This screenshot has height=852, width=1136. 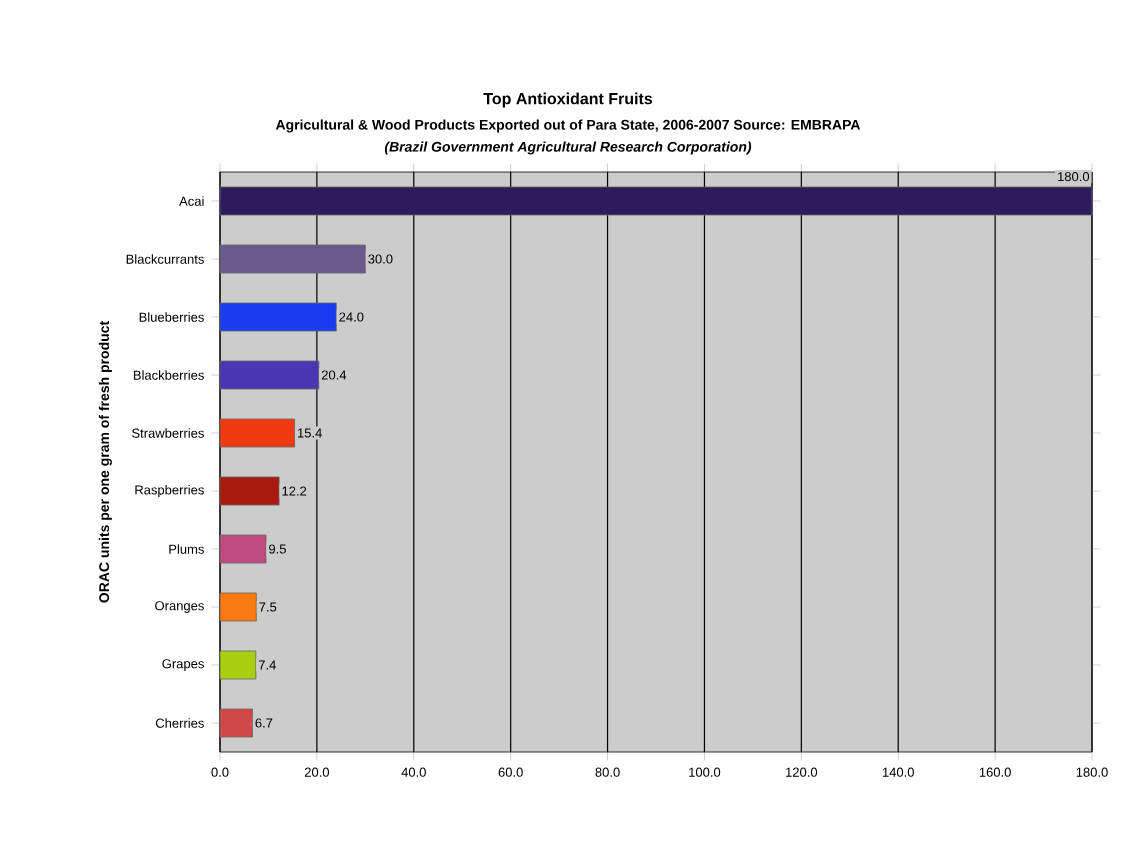 What do you see at coordinates (568, 100) in the screenshot?
I see `chart-title: Top Antioxidant Fruits` at bounding box center [568, 100].